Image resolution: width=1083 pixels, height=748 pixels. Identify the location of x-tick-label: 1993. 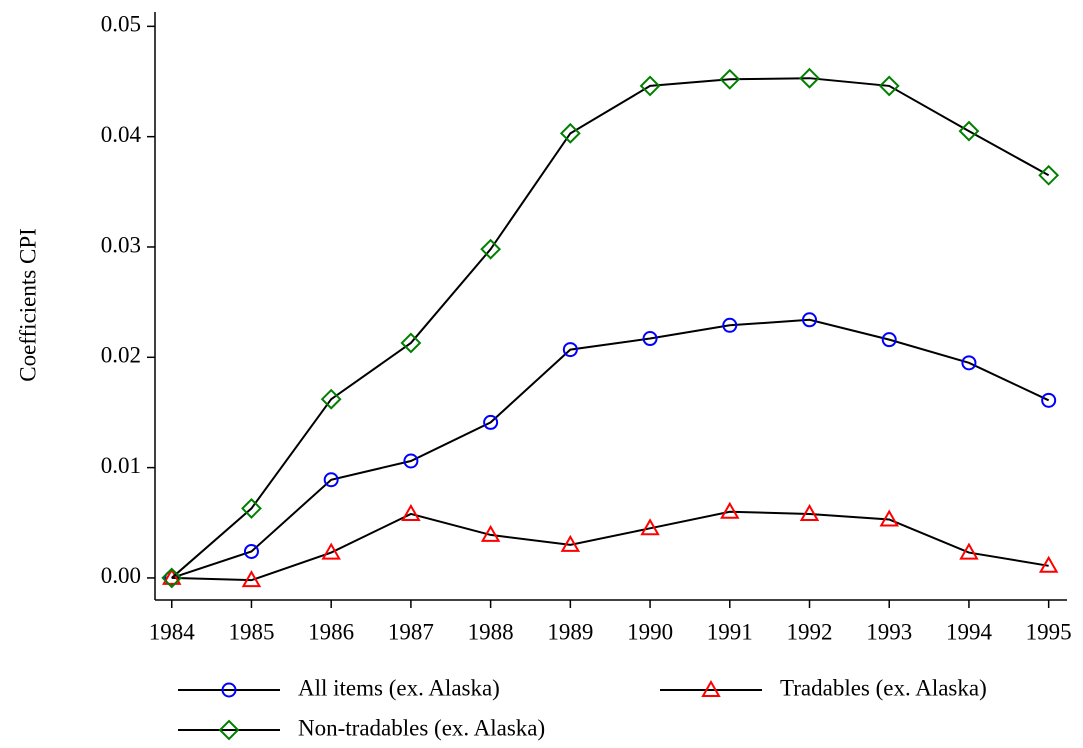
(889, 631).